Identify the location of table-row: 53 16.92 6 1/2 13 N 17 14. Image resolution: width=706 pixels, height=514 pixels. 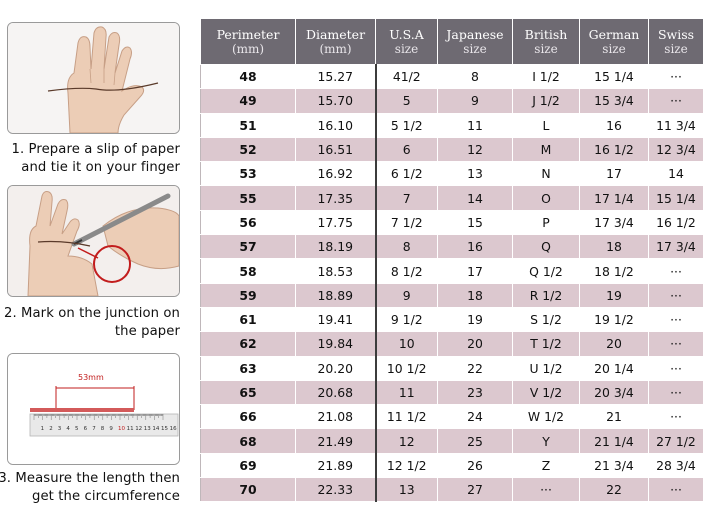
(452, 174).